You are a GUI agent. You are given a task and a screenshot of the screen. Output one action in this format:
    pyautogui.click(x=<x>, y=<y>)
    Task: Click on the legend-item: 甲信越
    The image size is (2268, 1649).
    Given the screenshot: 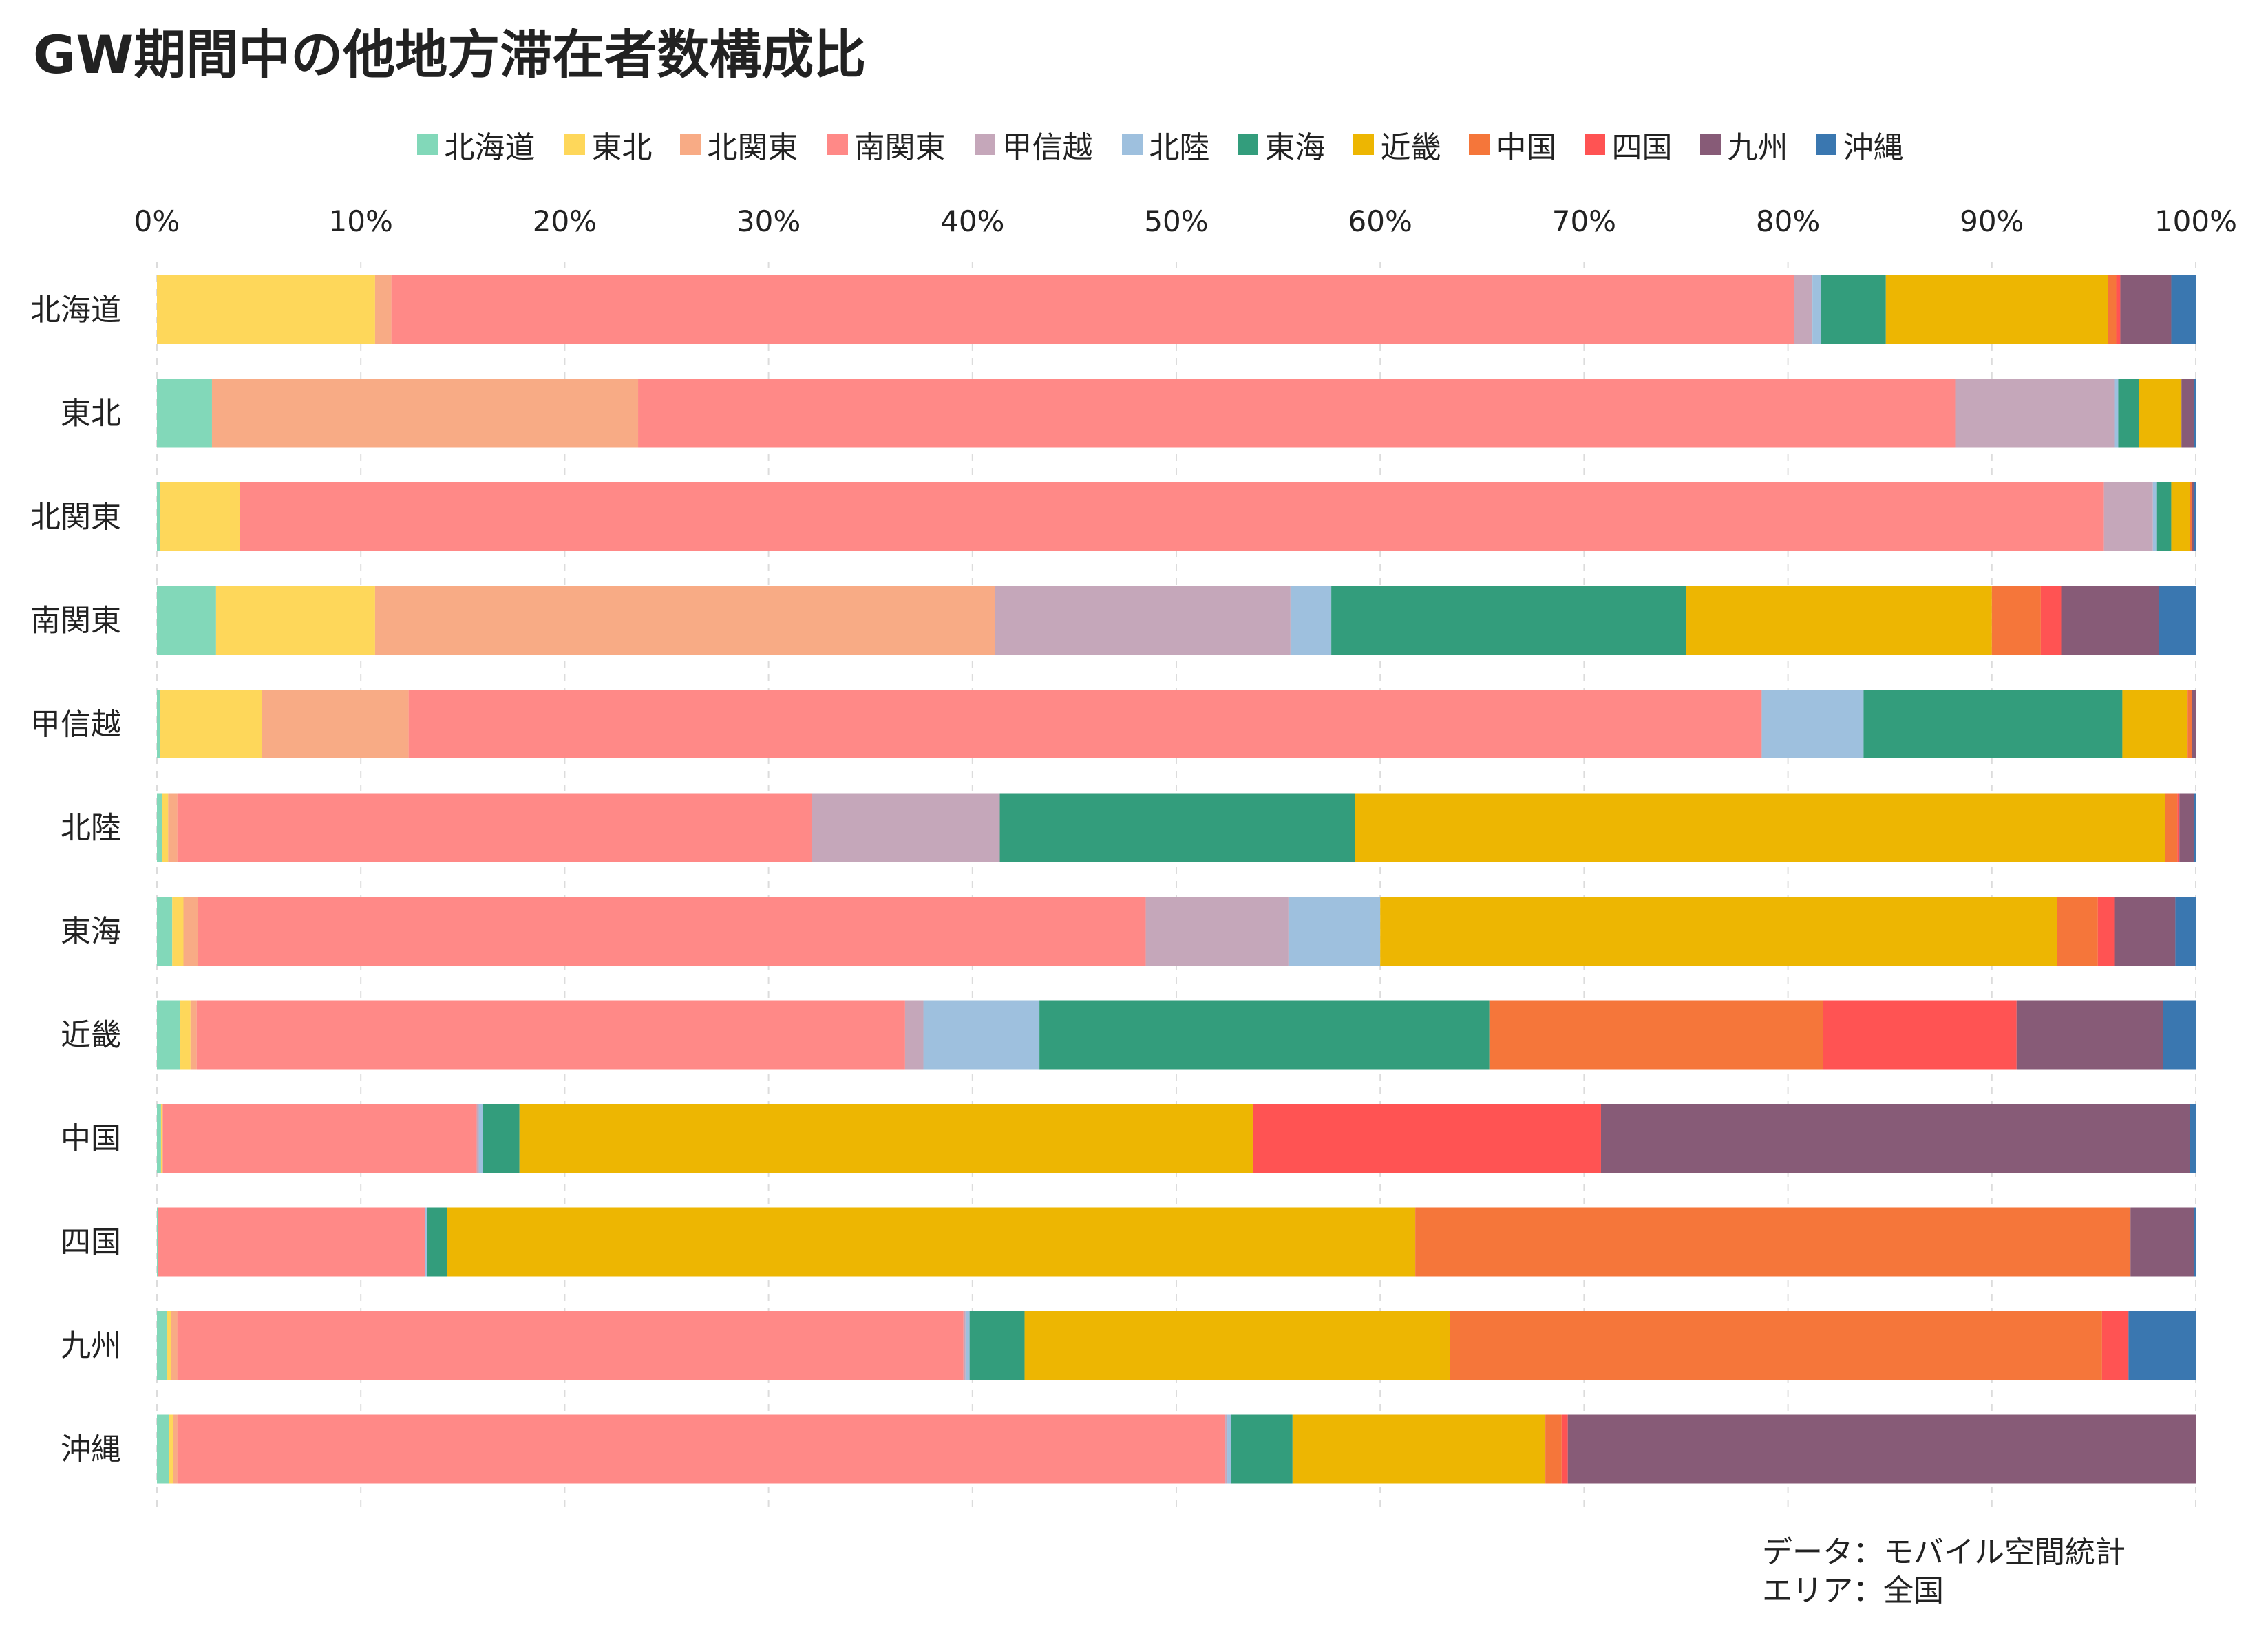 What is the action you would take?
    pyautogui.click(x=1034, y=145)
    